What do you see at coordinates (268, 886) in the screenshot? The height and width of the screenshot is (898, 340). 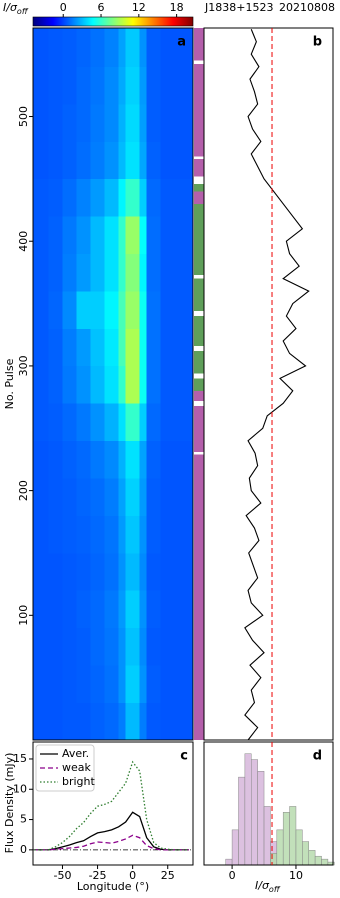 I see `x-axis-label: I/σoff` at bounding box center [268, 886].